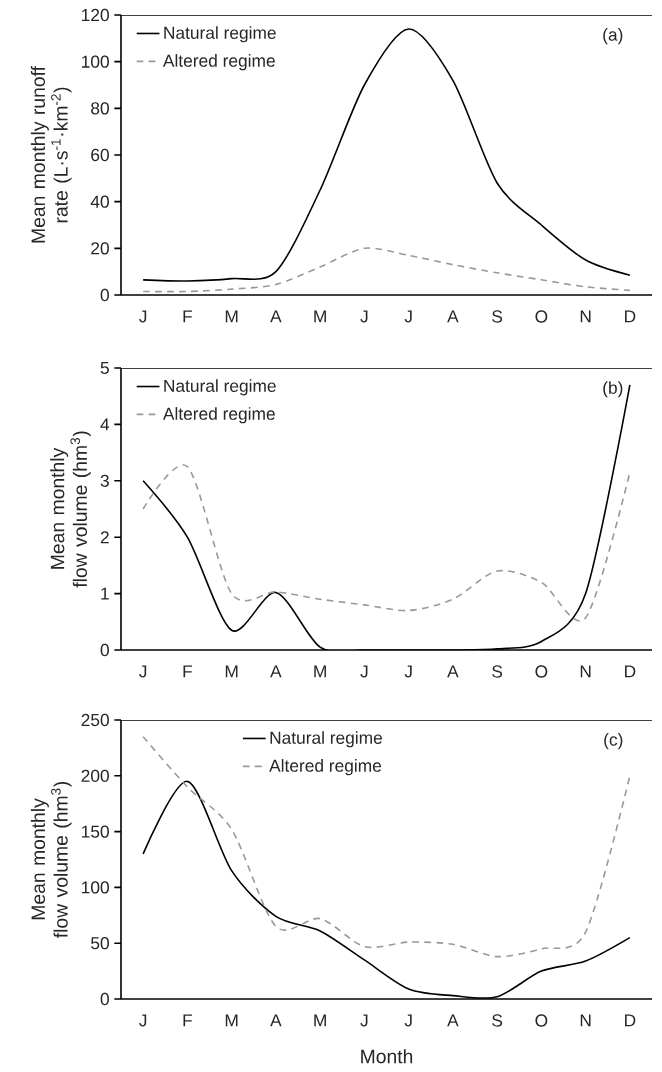 This screenshot has width=662, height=1072. What do you see at coordinates (100, 108) in the screenshot?
I see `y-tick-label: 80` at bounding box center [100, 108].